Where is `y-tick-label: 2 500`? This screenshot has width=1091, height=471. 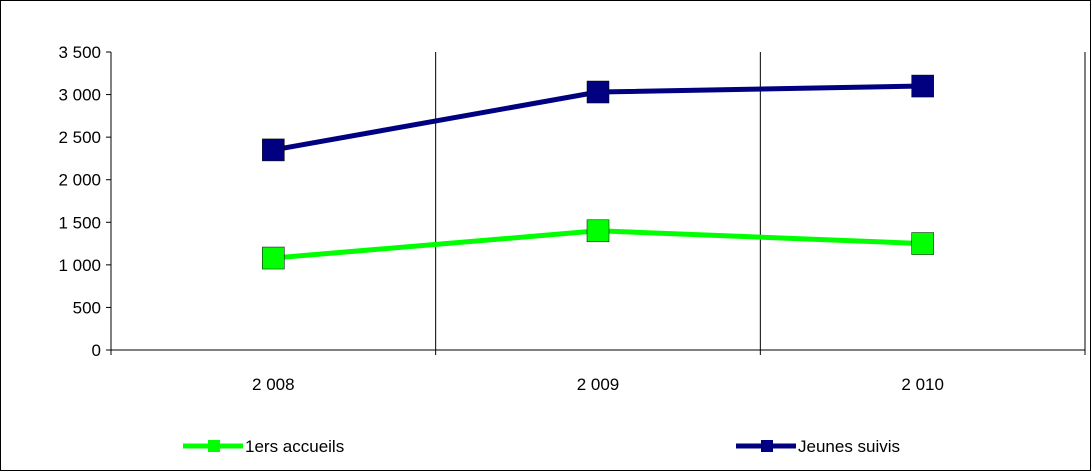 y-tick-label: 2 500 is located at coordinates (79, 137).